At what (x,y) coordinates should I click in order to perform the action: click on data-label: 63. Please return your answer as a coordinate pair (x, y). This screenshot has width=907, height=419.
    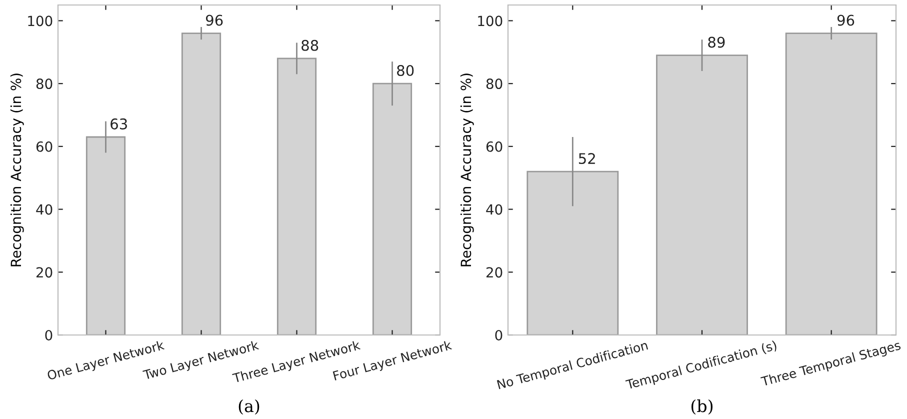
    Looking at the image, I should click on (118, 124).